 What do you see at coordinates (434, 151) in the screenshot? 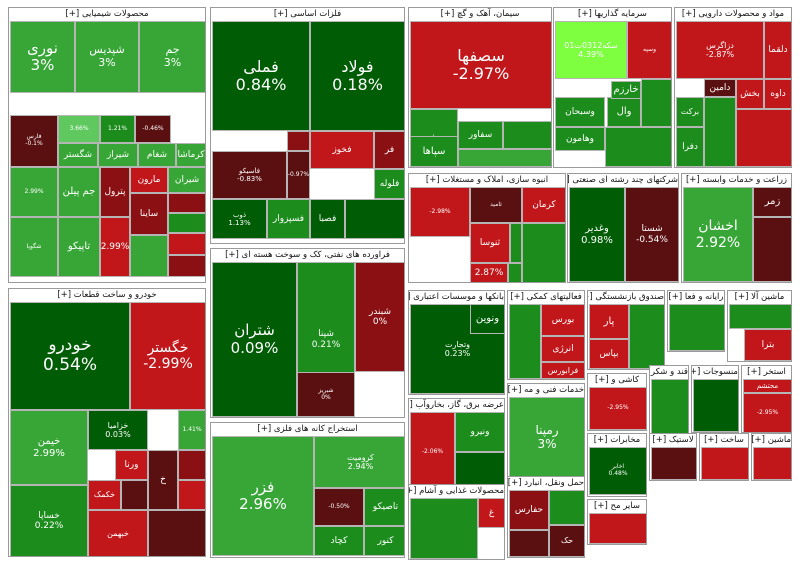
I see `symbol-tile: سپاها` at bounding box center [434, 151].